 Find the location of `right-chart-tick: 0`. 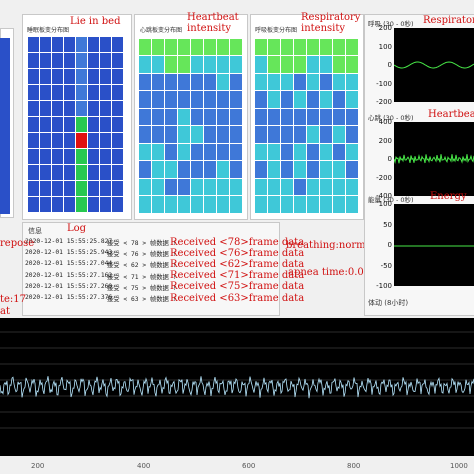

right-chart-tick: 0 is located at coordinates (389, 159).